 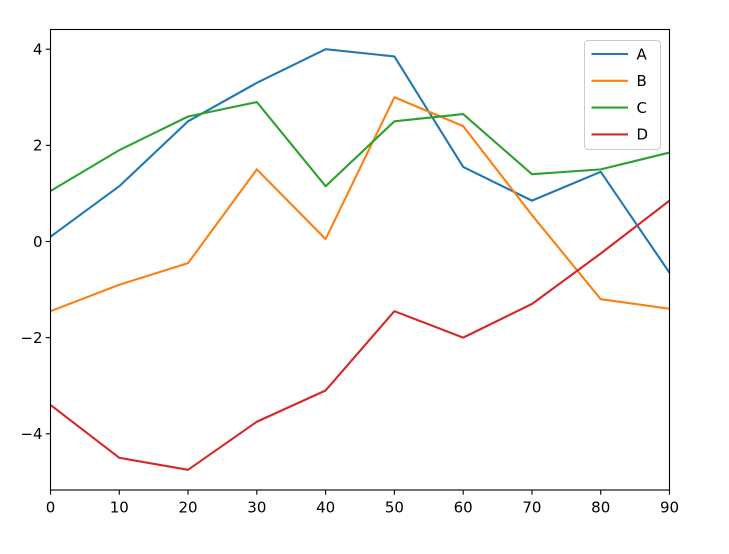 I want to click on x-tick-label: 30, so click(x=256, y=508).